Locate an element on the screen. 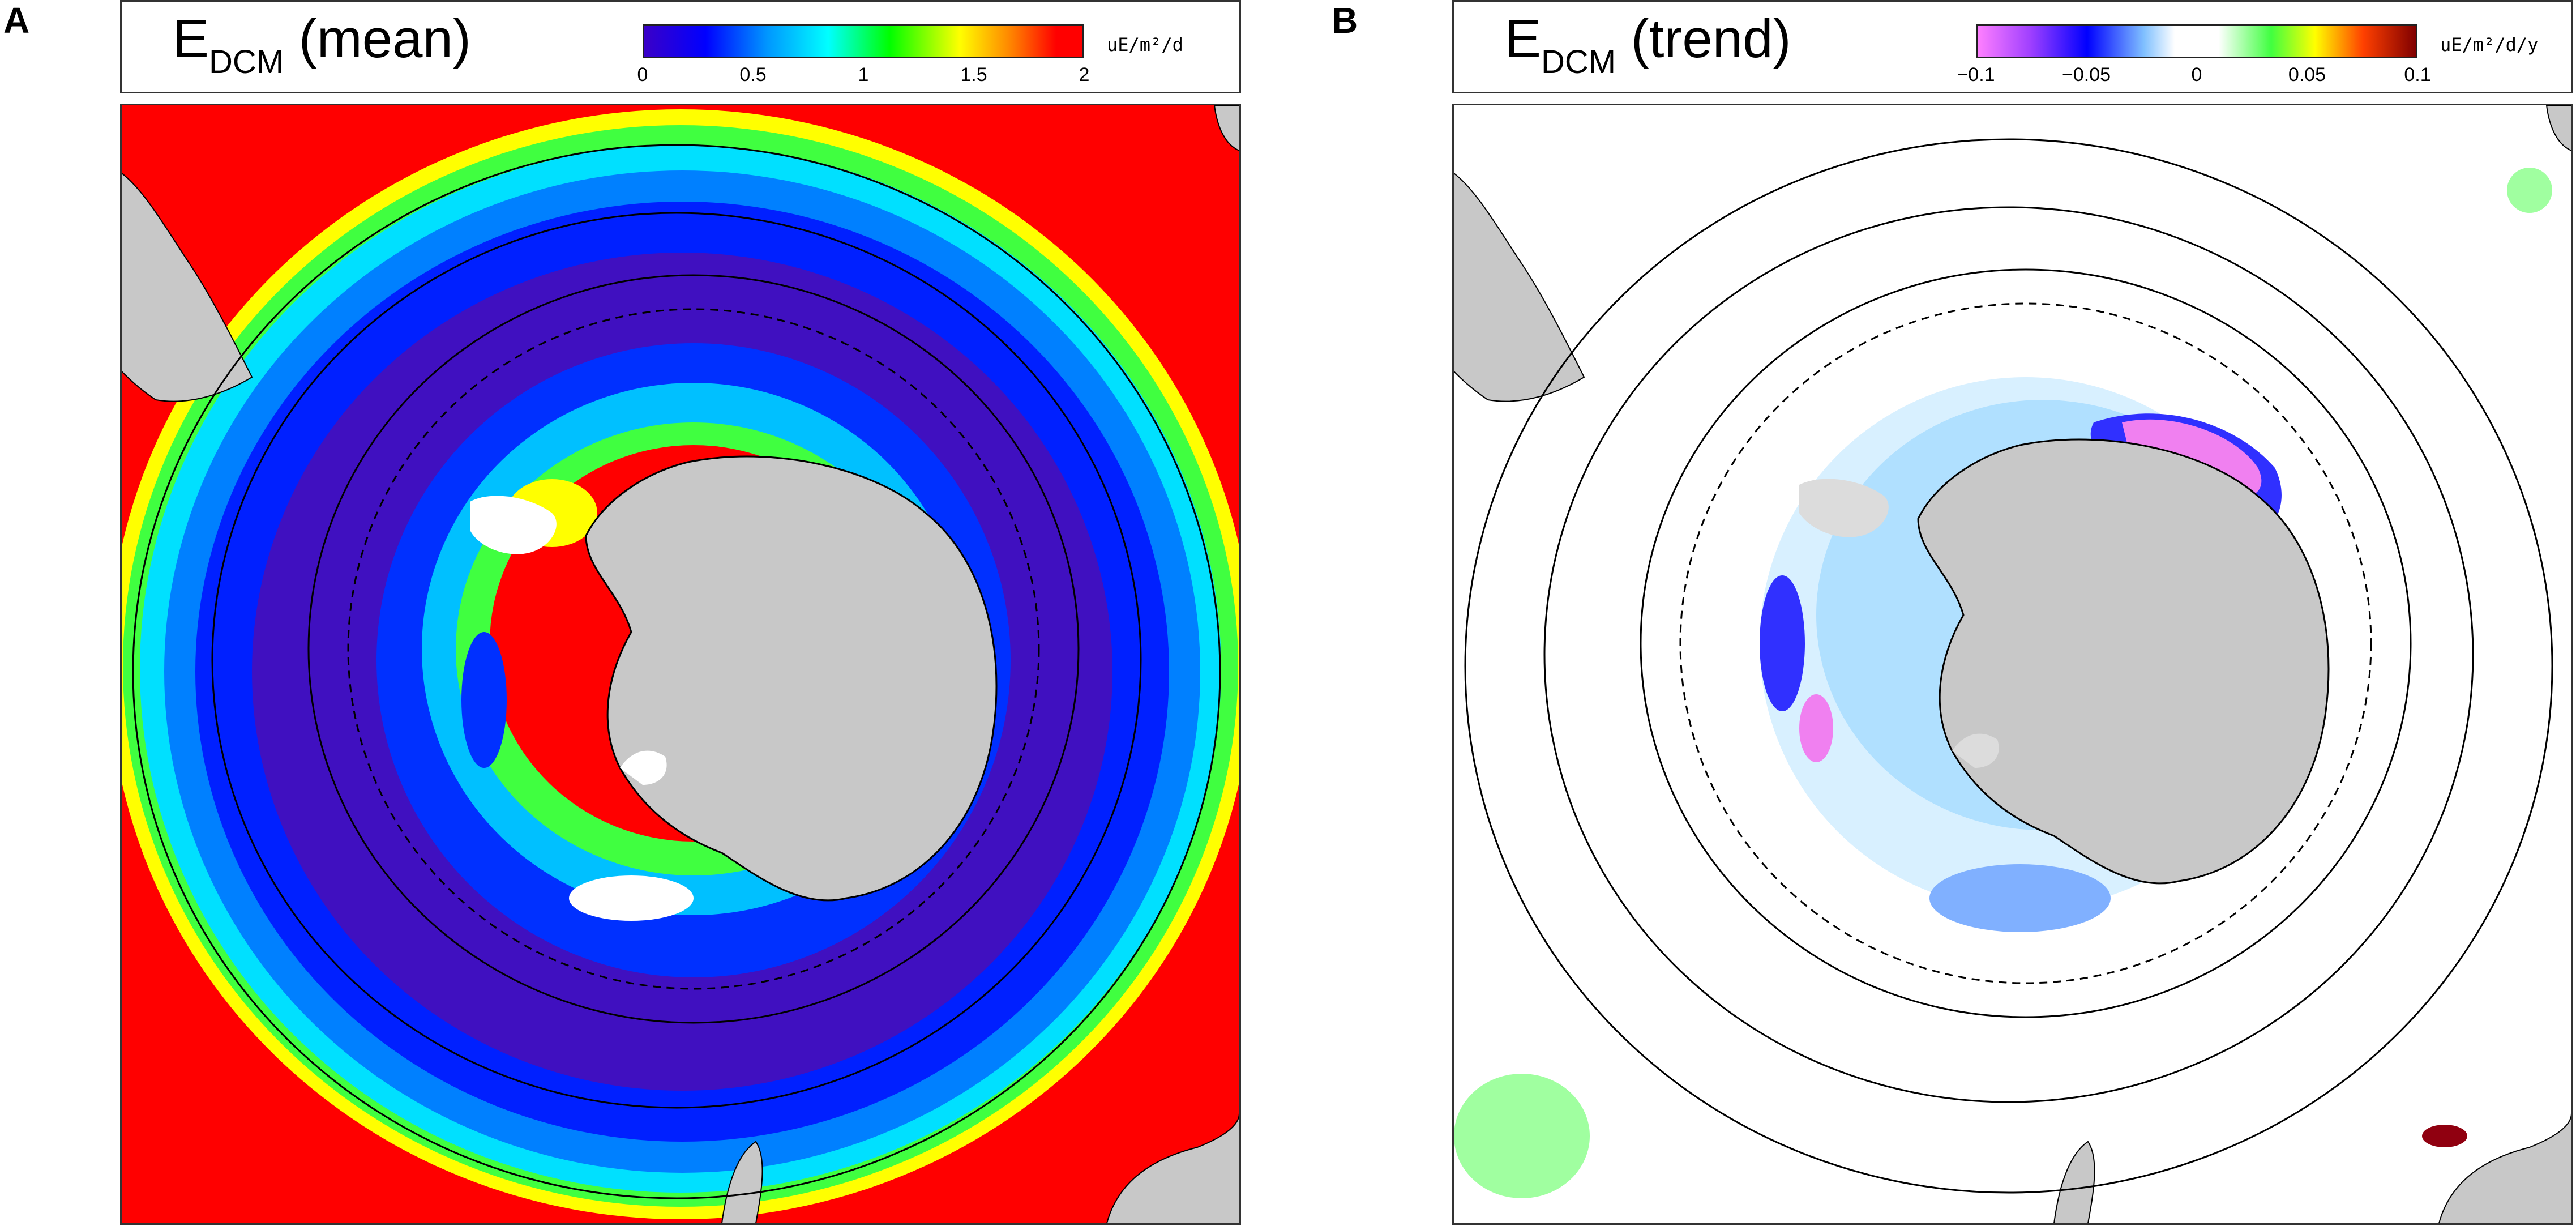 Image resolution: width=2576 pixels, height=1230 pixels. trend-patch-green-sw is located at coordinates (1522, 1136).